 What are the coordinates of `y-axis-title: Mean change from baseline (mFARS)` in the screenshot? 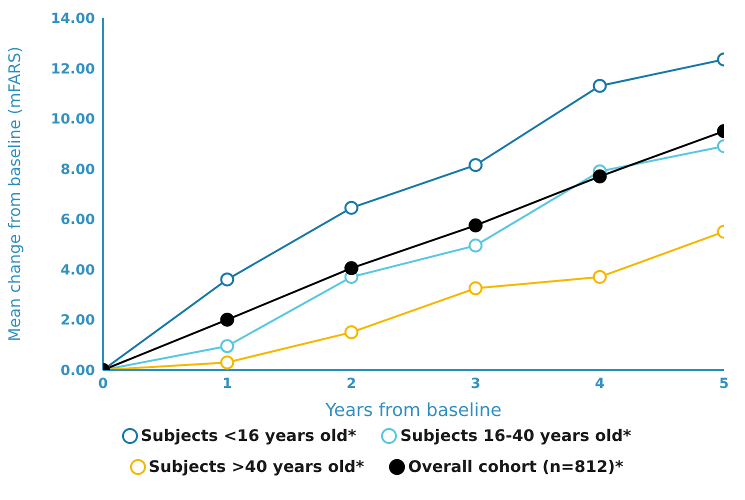 It's located at (14, 194).